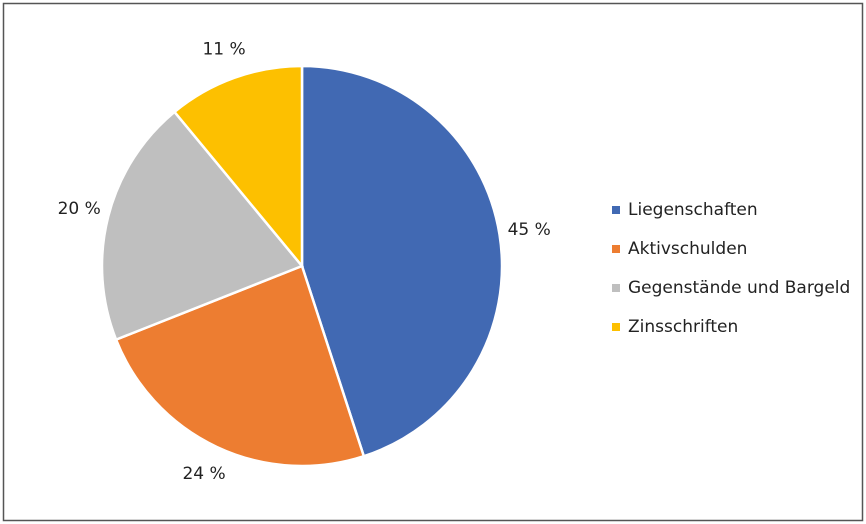 This screenshot has height=524, width=866. What do you see at coordinates (683, 327) in the screenshot?
I see `legend-label: Zinsschriften` at bounding box center [683, 327].